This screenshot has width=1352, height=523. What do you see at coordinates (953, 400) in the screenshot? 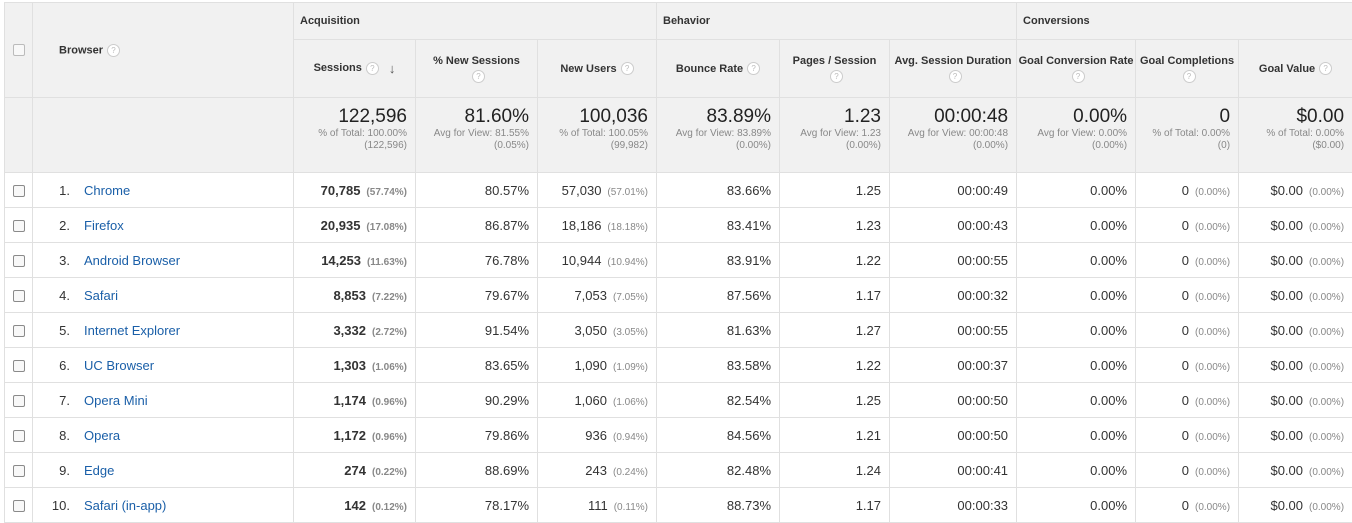
I see `avg-duration-cell: 00:00:50` at bounding box center [953, 400].